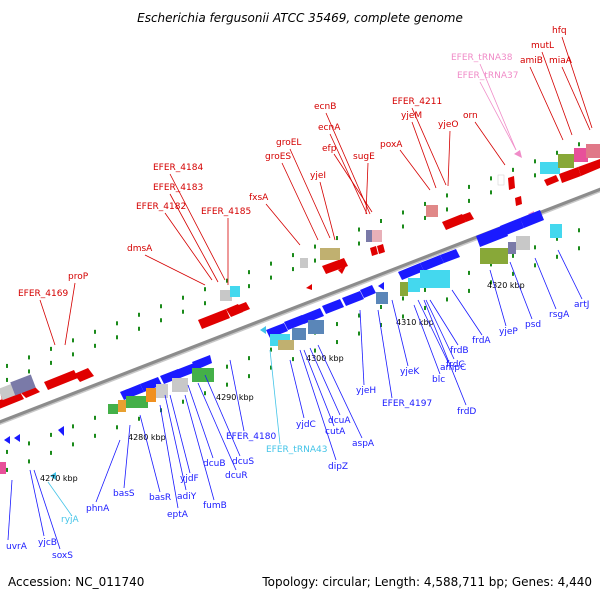 The height and width of the screenshot is (600, 600). What do you see at coordinates (482, 58) in the screenshot?
I see `trna-label: EFER_tRNA38` at bounding box center [482, 58].